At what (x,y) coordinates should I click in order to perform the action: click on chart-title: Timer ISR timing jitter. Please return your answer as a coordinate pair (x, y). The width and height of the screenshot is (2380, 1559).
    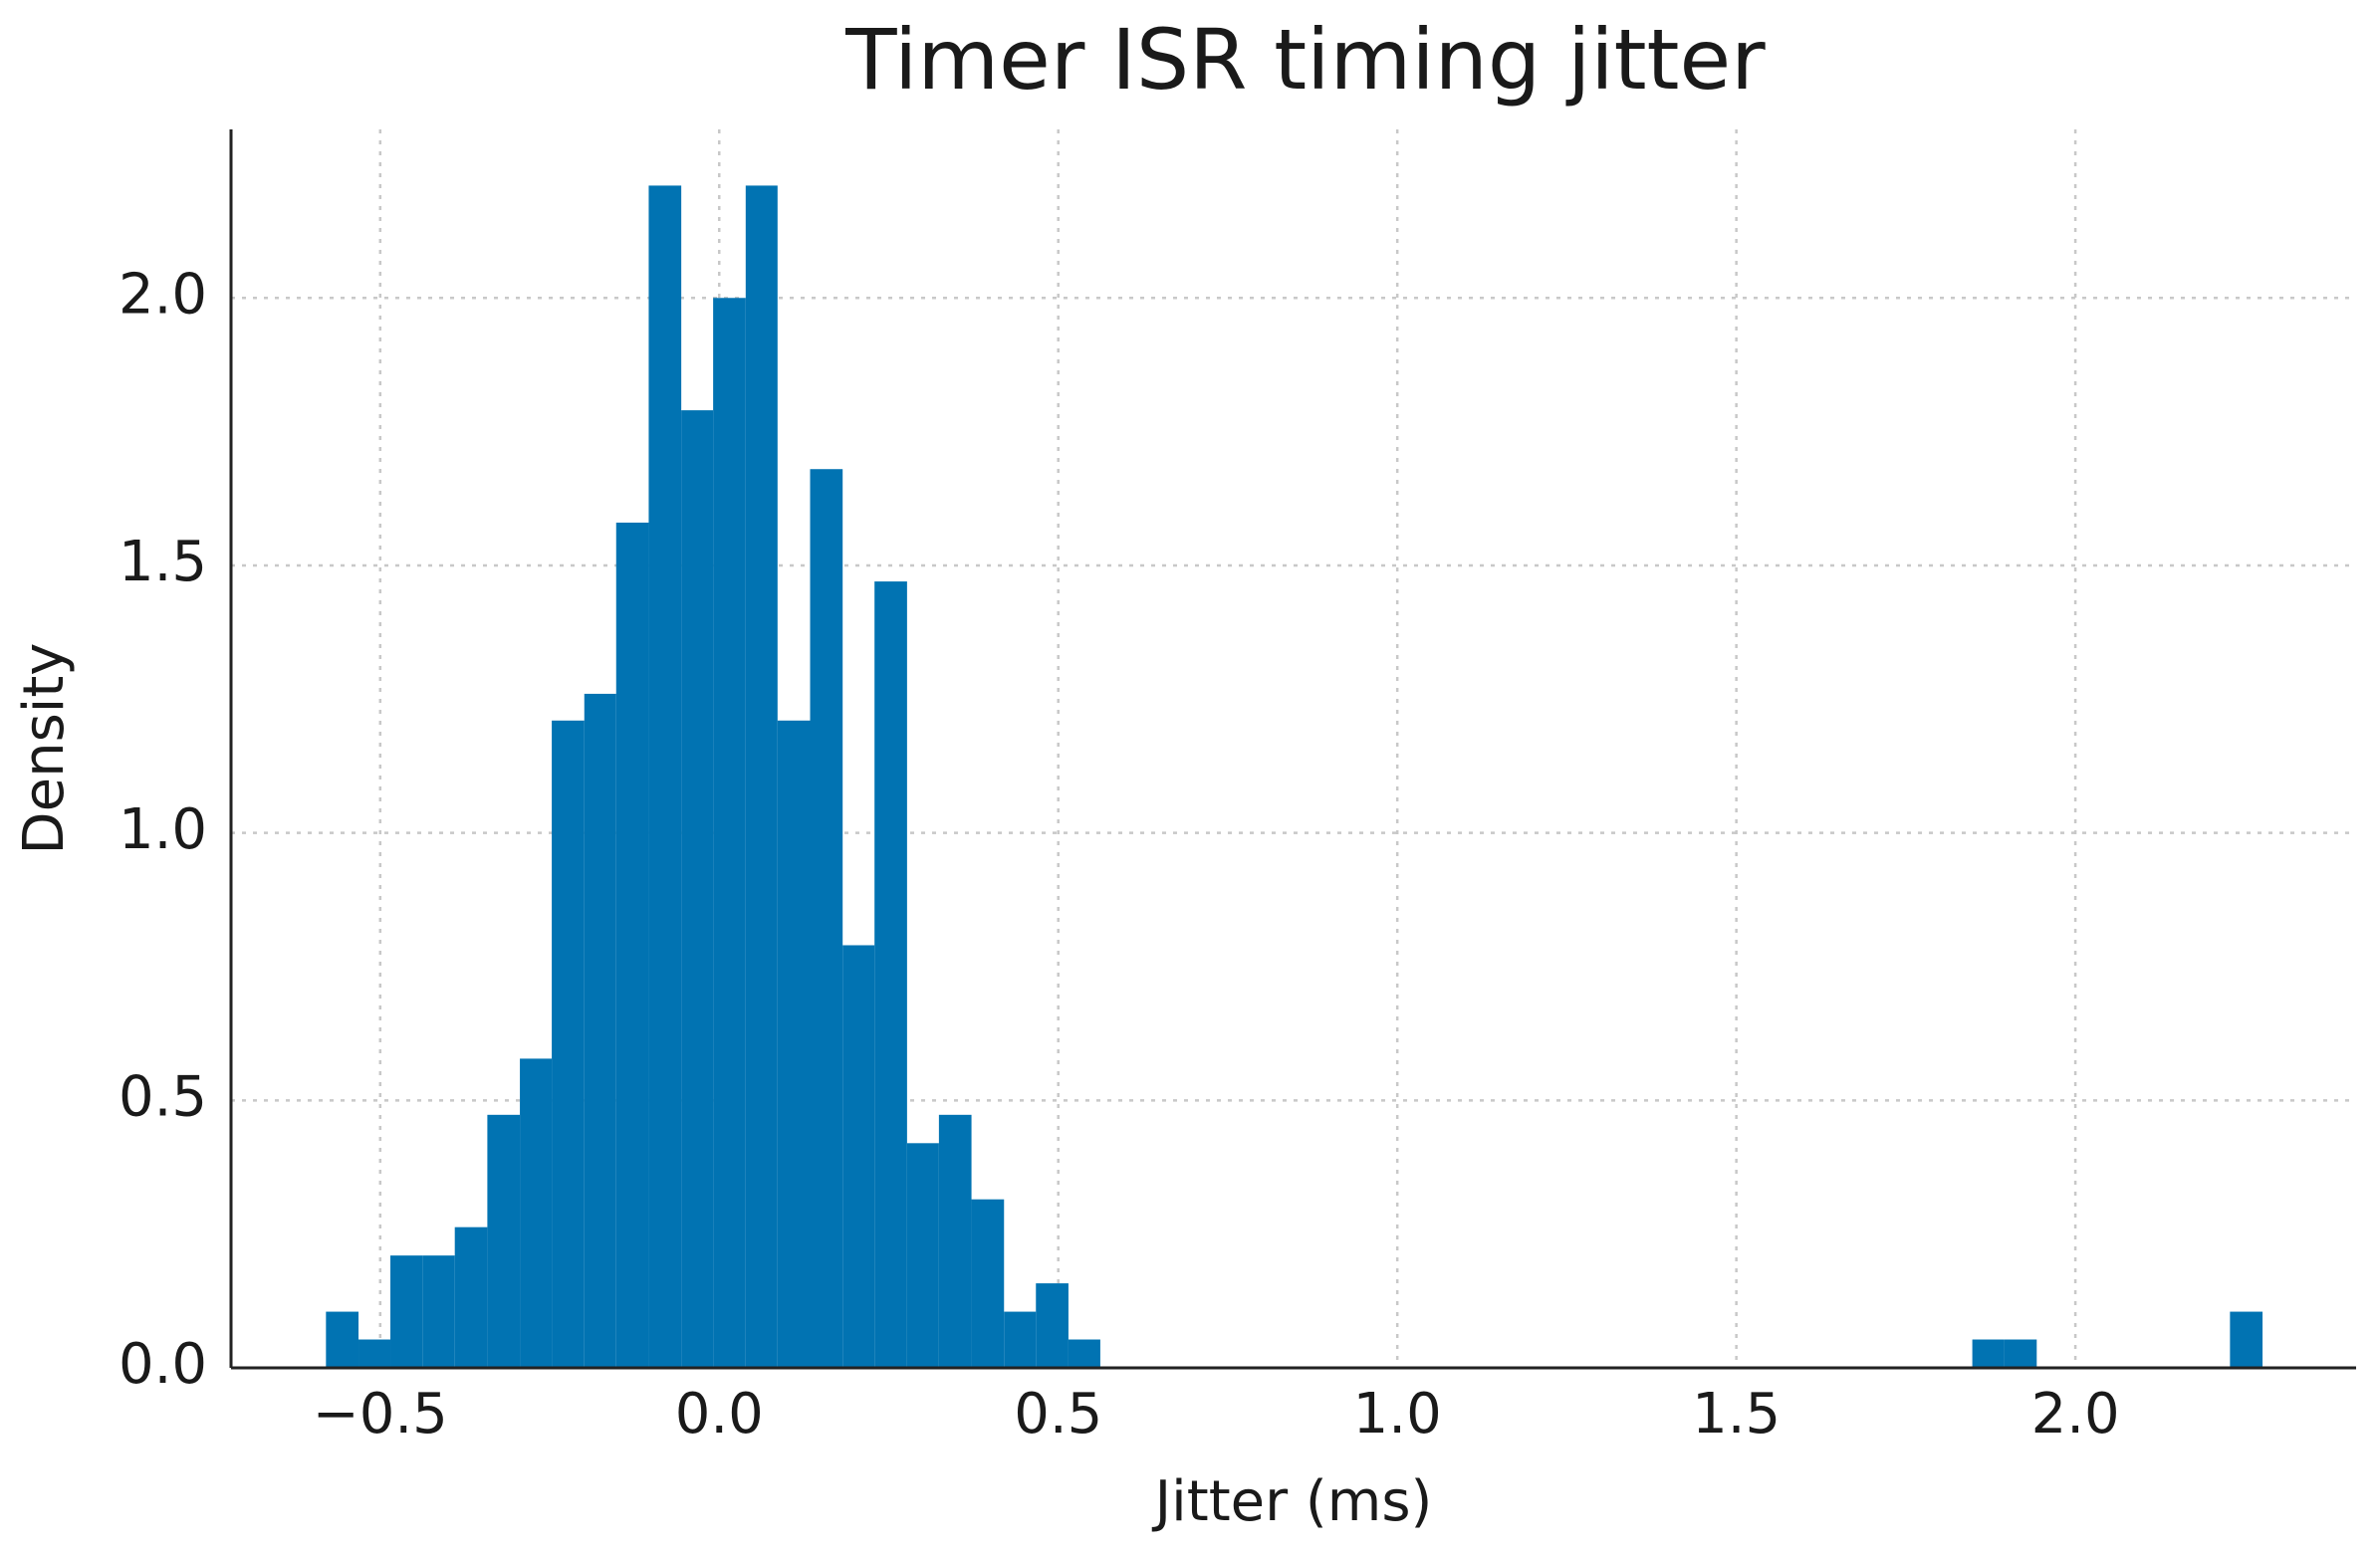
    Looking at the image, I should click on (1305, 60).